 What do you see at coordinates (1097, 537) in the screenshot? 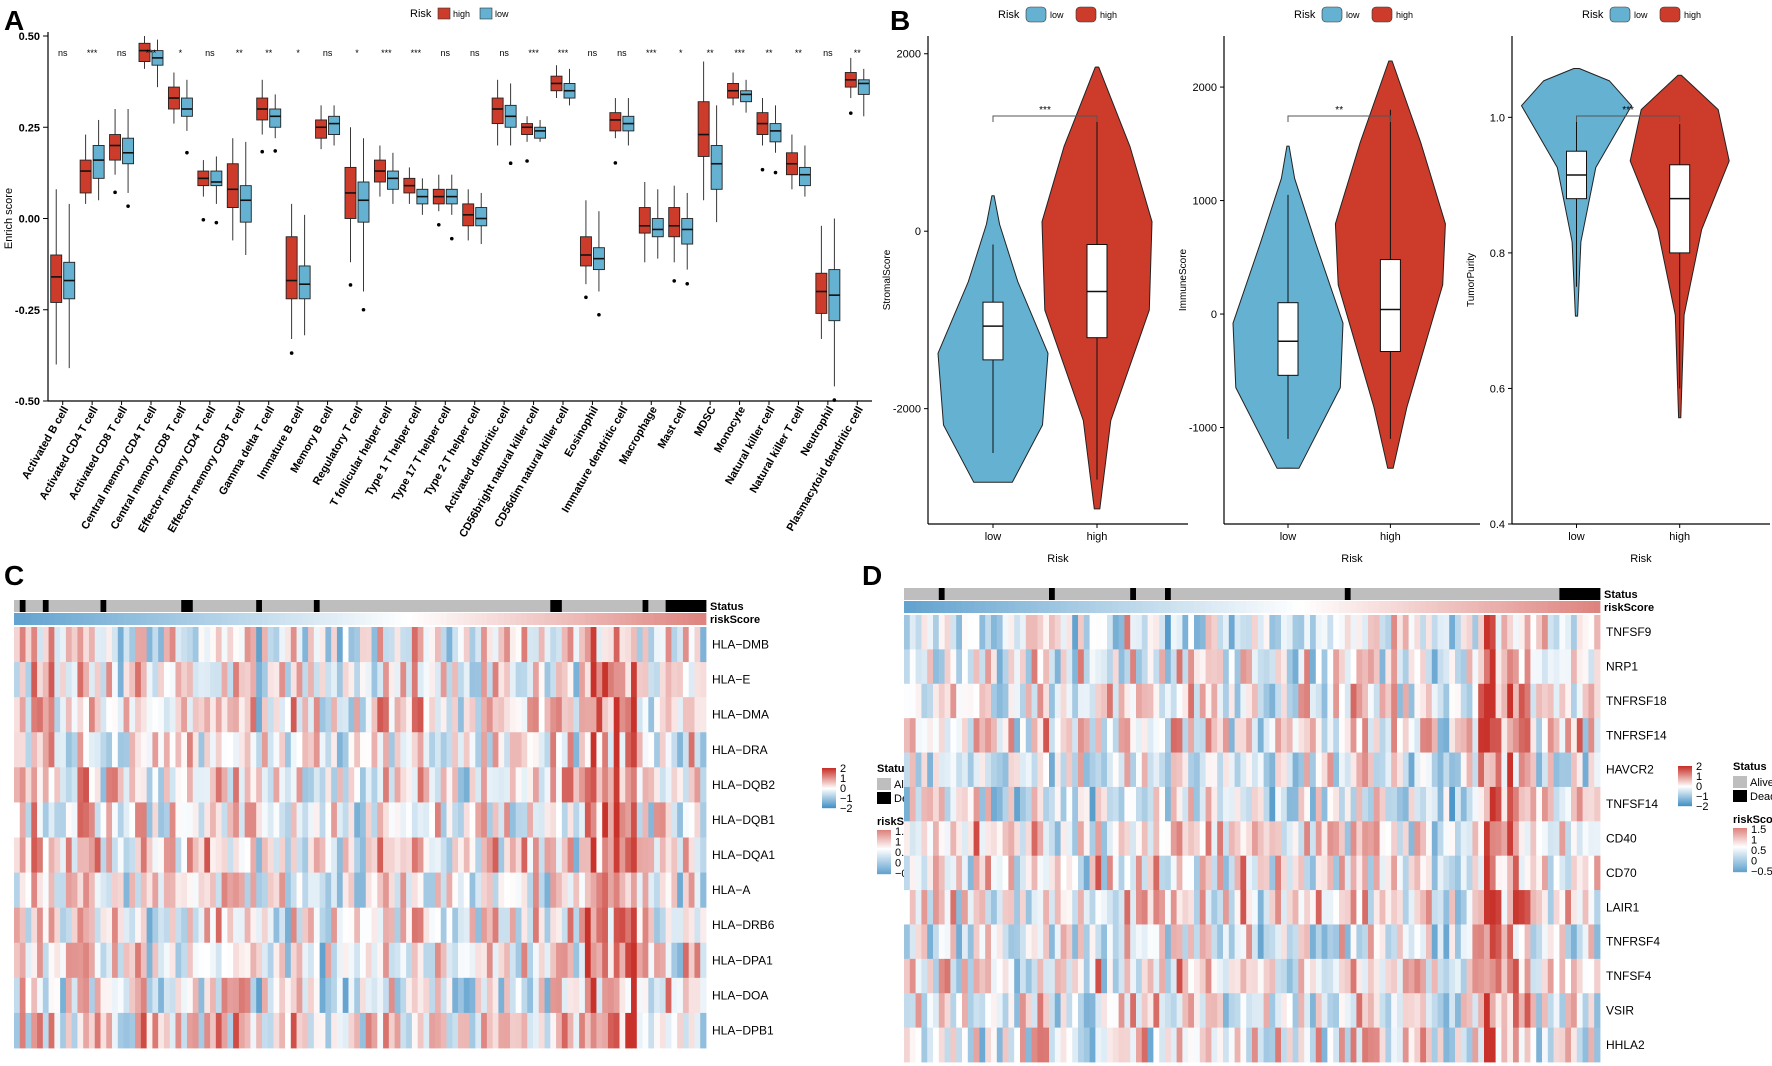
I see `x-tick-label-b: high` at bounding box center [1097, 537].